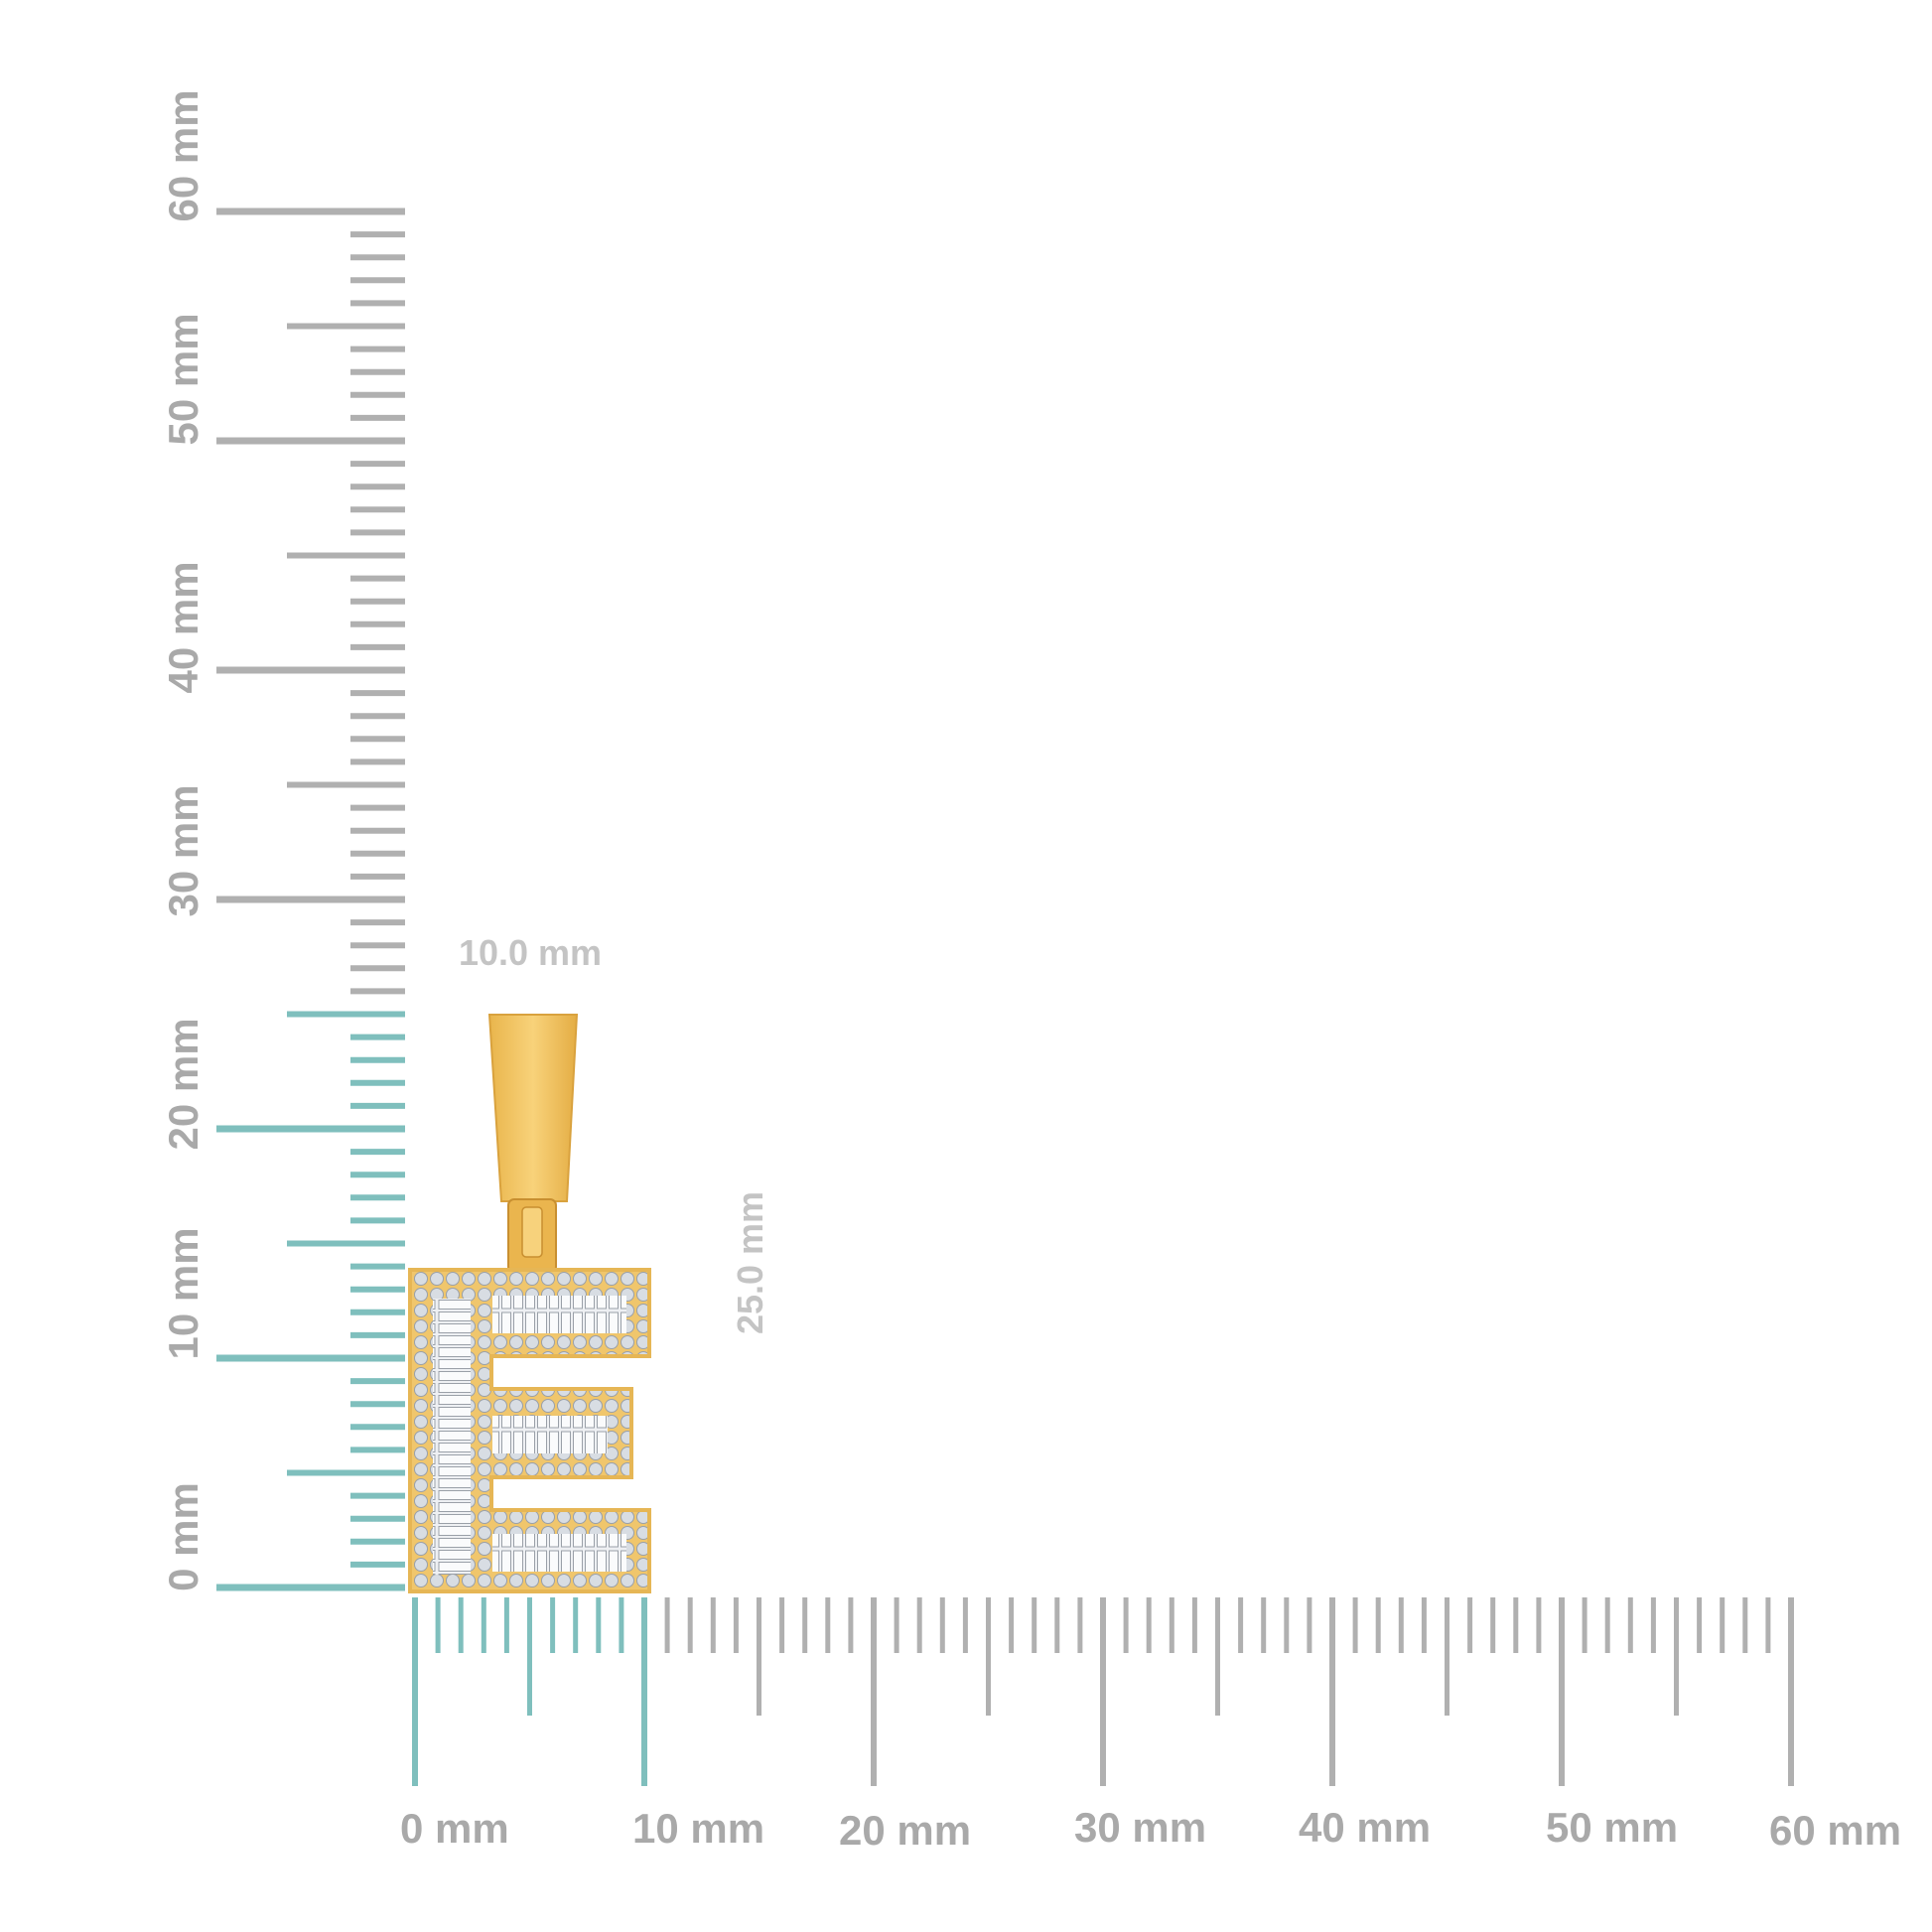 The image size is (1932, 1932). I want to click on width-dimension-label: 10.0 mm, so click(530, 953).